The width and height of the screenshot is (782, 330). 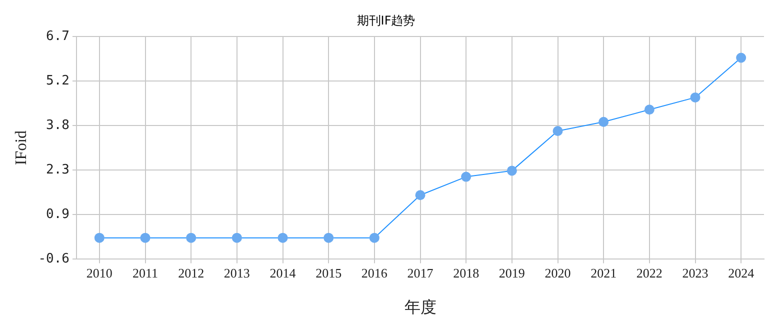 I want to click on x-tick-label: 2024, so click(x=741, y=272).